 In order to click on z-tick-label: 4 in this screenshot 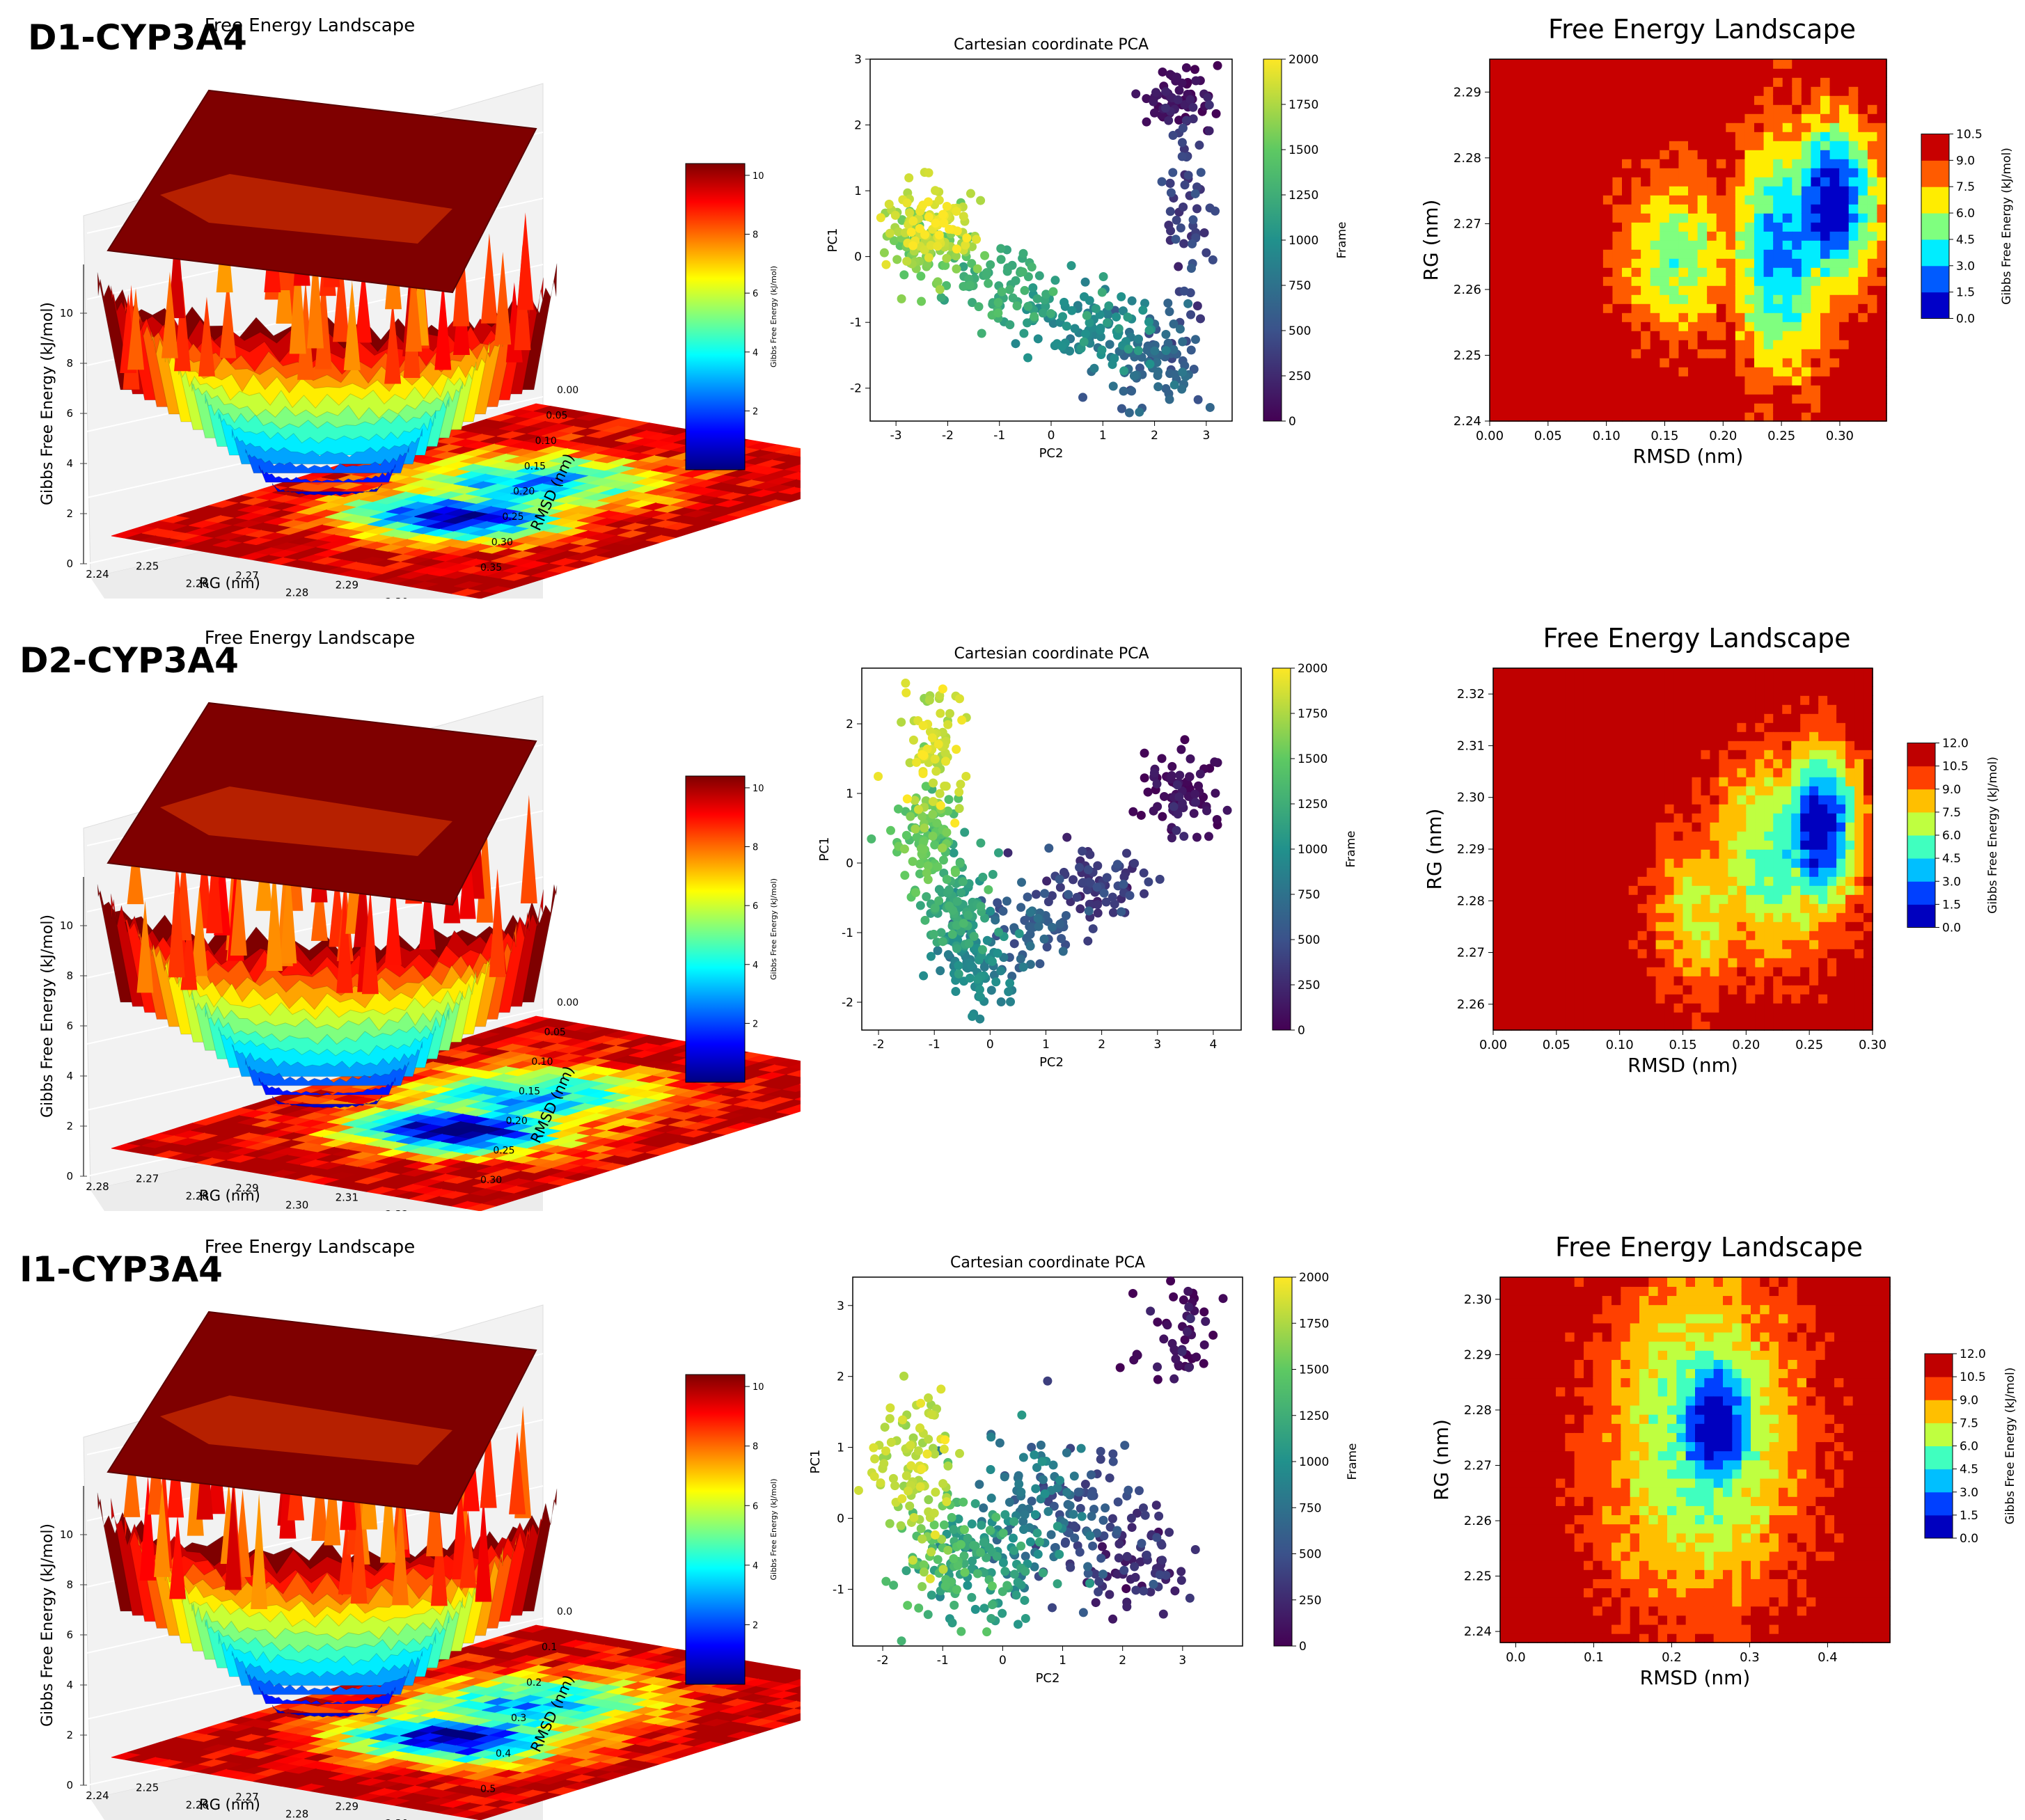, I will do `click(69, 1685)`.